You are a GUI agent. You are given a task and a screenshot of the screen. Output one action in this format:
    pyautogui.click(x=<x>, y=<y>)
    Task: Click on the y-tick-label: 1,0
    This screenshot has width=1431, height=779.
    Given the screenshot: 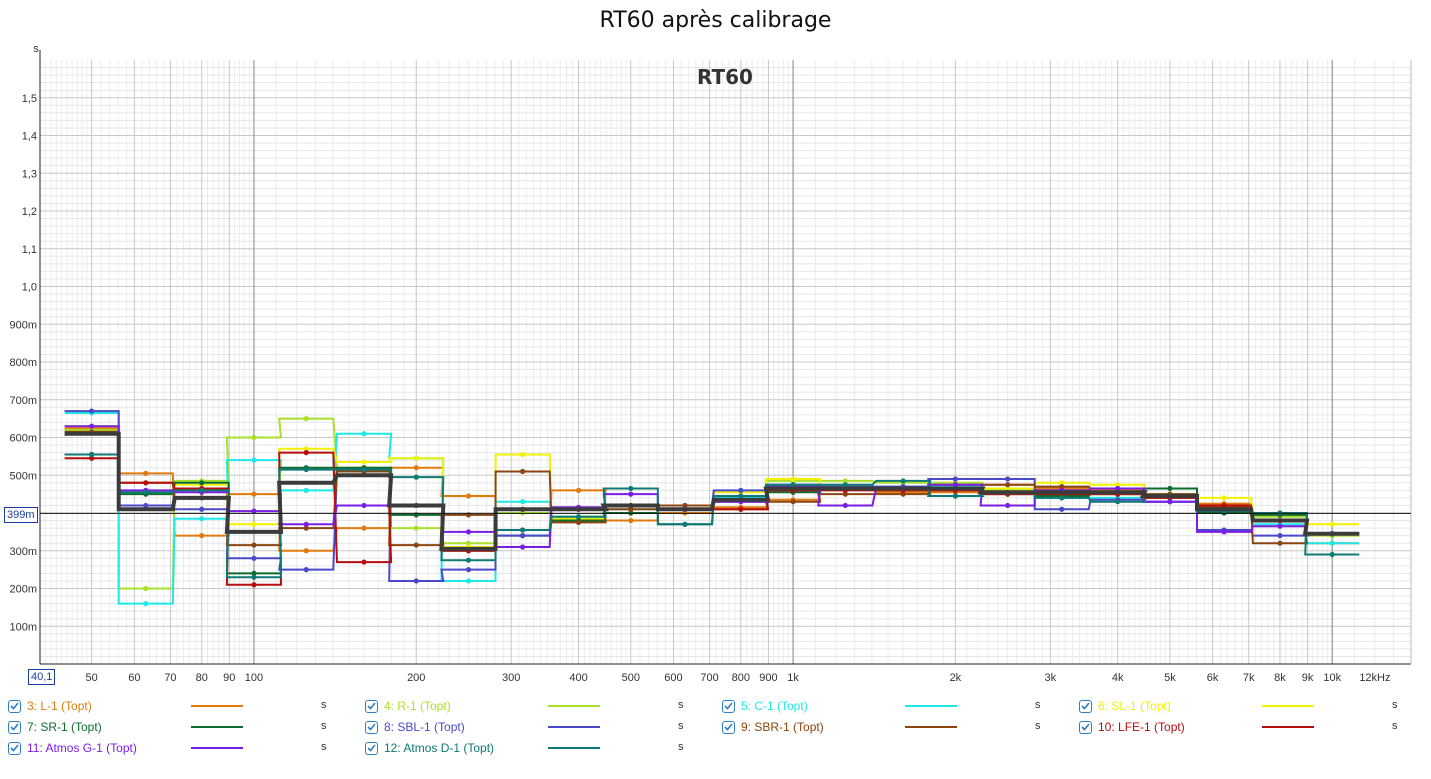 What is the action you would take?
    pyautogui.click(x=29, y=288)
    